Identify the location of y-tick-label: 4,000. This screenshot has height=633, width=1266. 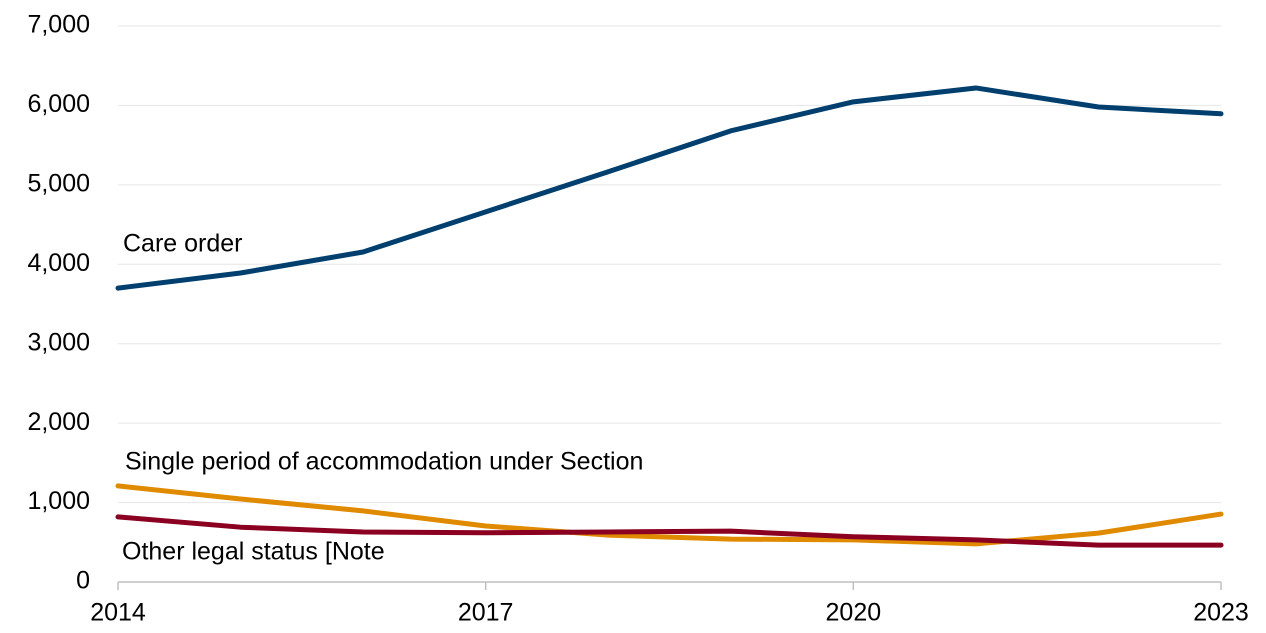
(58, 263).